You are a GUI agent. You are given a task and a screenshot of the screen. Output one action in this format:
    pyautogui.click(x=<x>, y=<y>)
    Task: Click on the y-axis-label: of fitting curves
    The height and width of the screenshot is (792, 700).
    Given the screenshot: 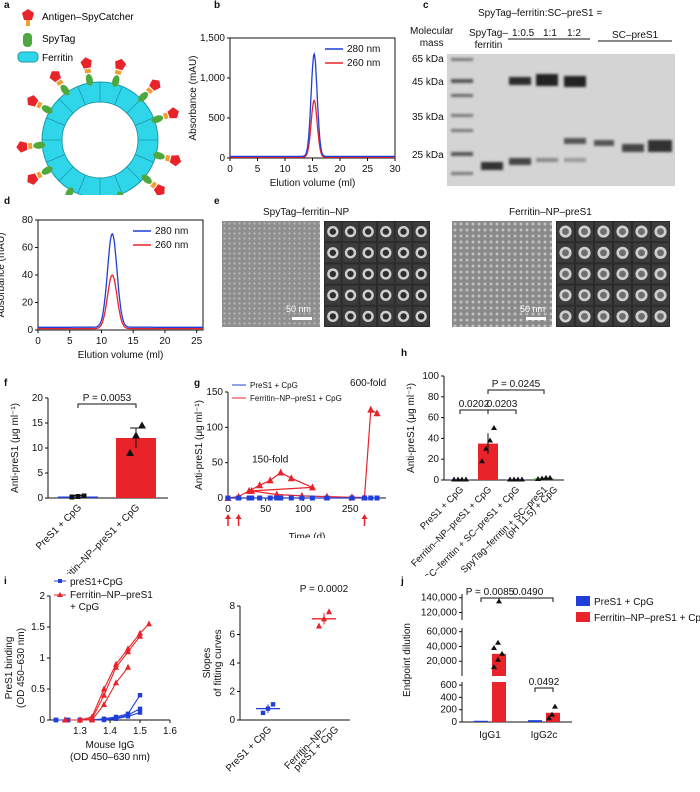 What is the action you would take?
    pyautogui.click(x=218, y=662)
    